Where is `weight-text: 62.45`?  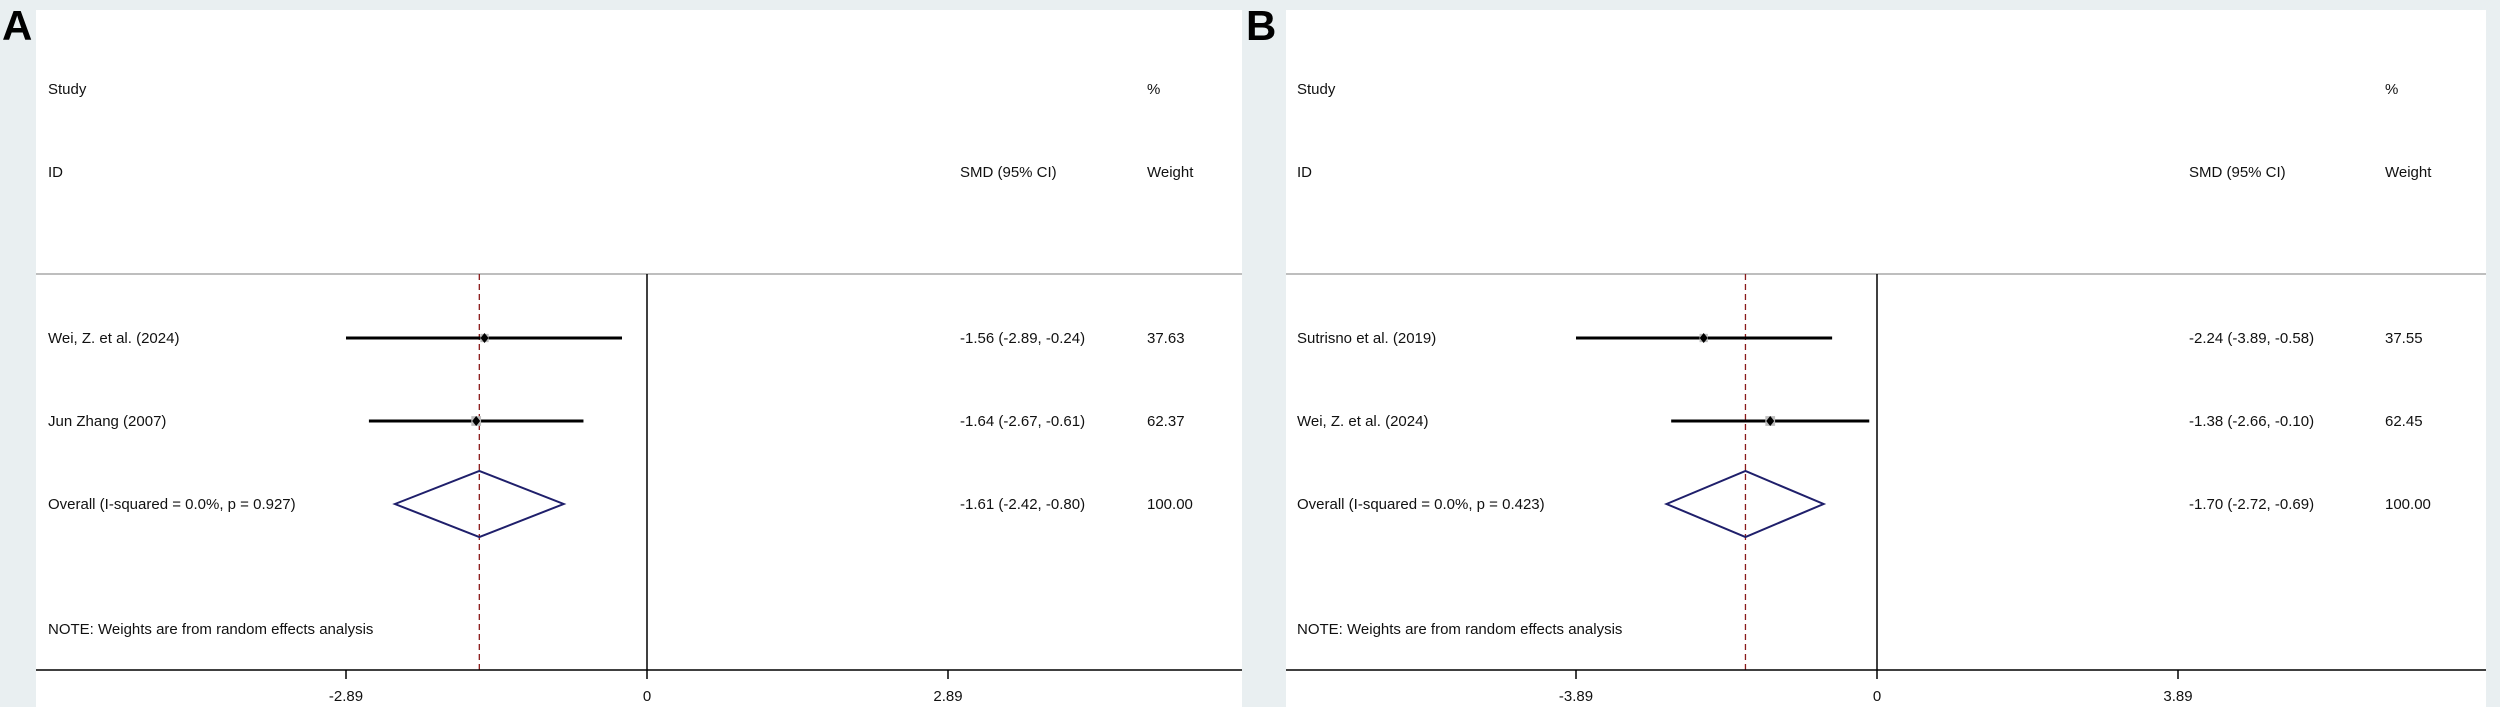 weight-text: 62.45 is located at coordinates (2404, 421).